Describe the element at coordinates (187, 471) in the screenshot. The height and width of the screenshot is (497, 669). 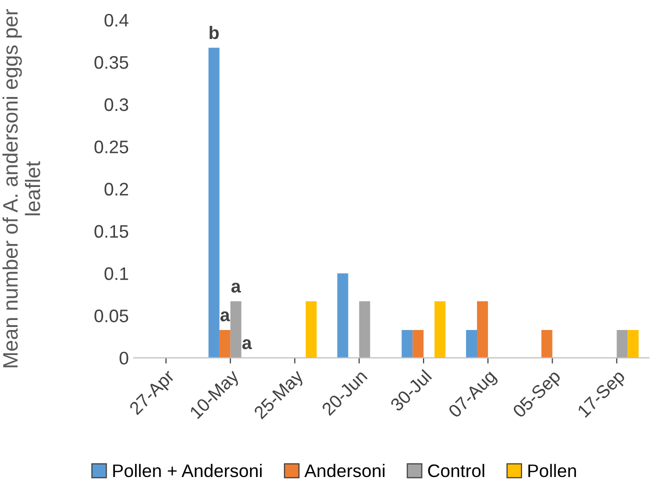
I see `legend-label: Pollen + Andersoni` at that location.